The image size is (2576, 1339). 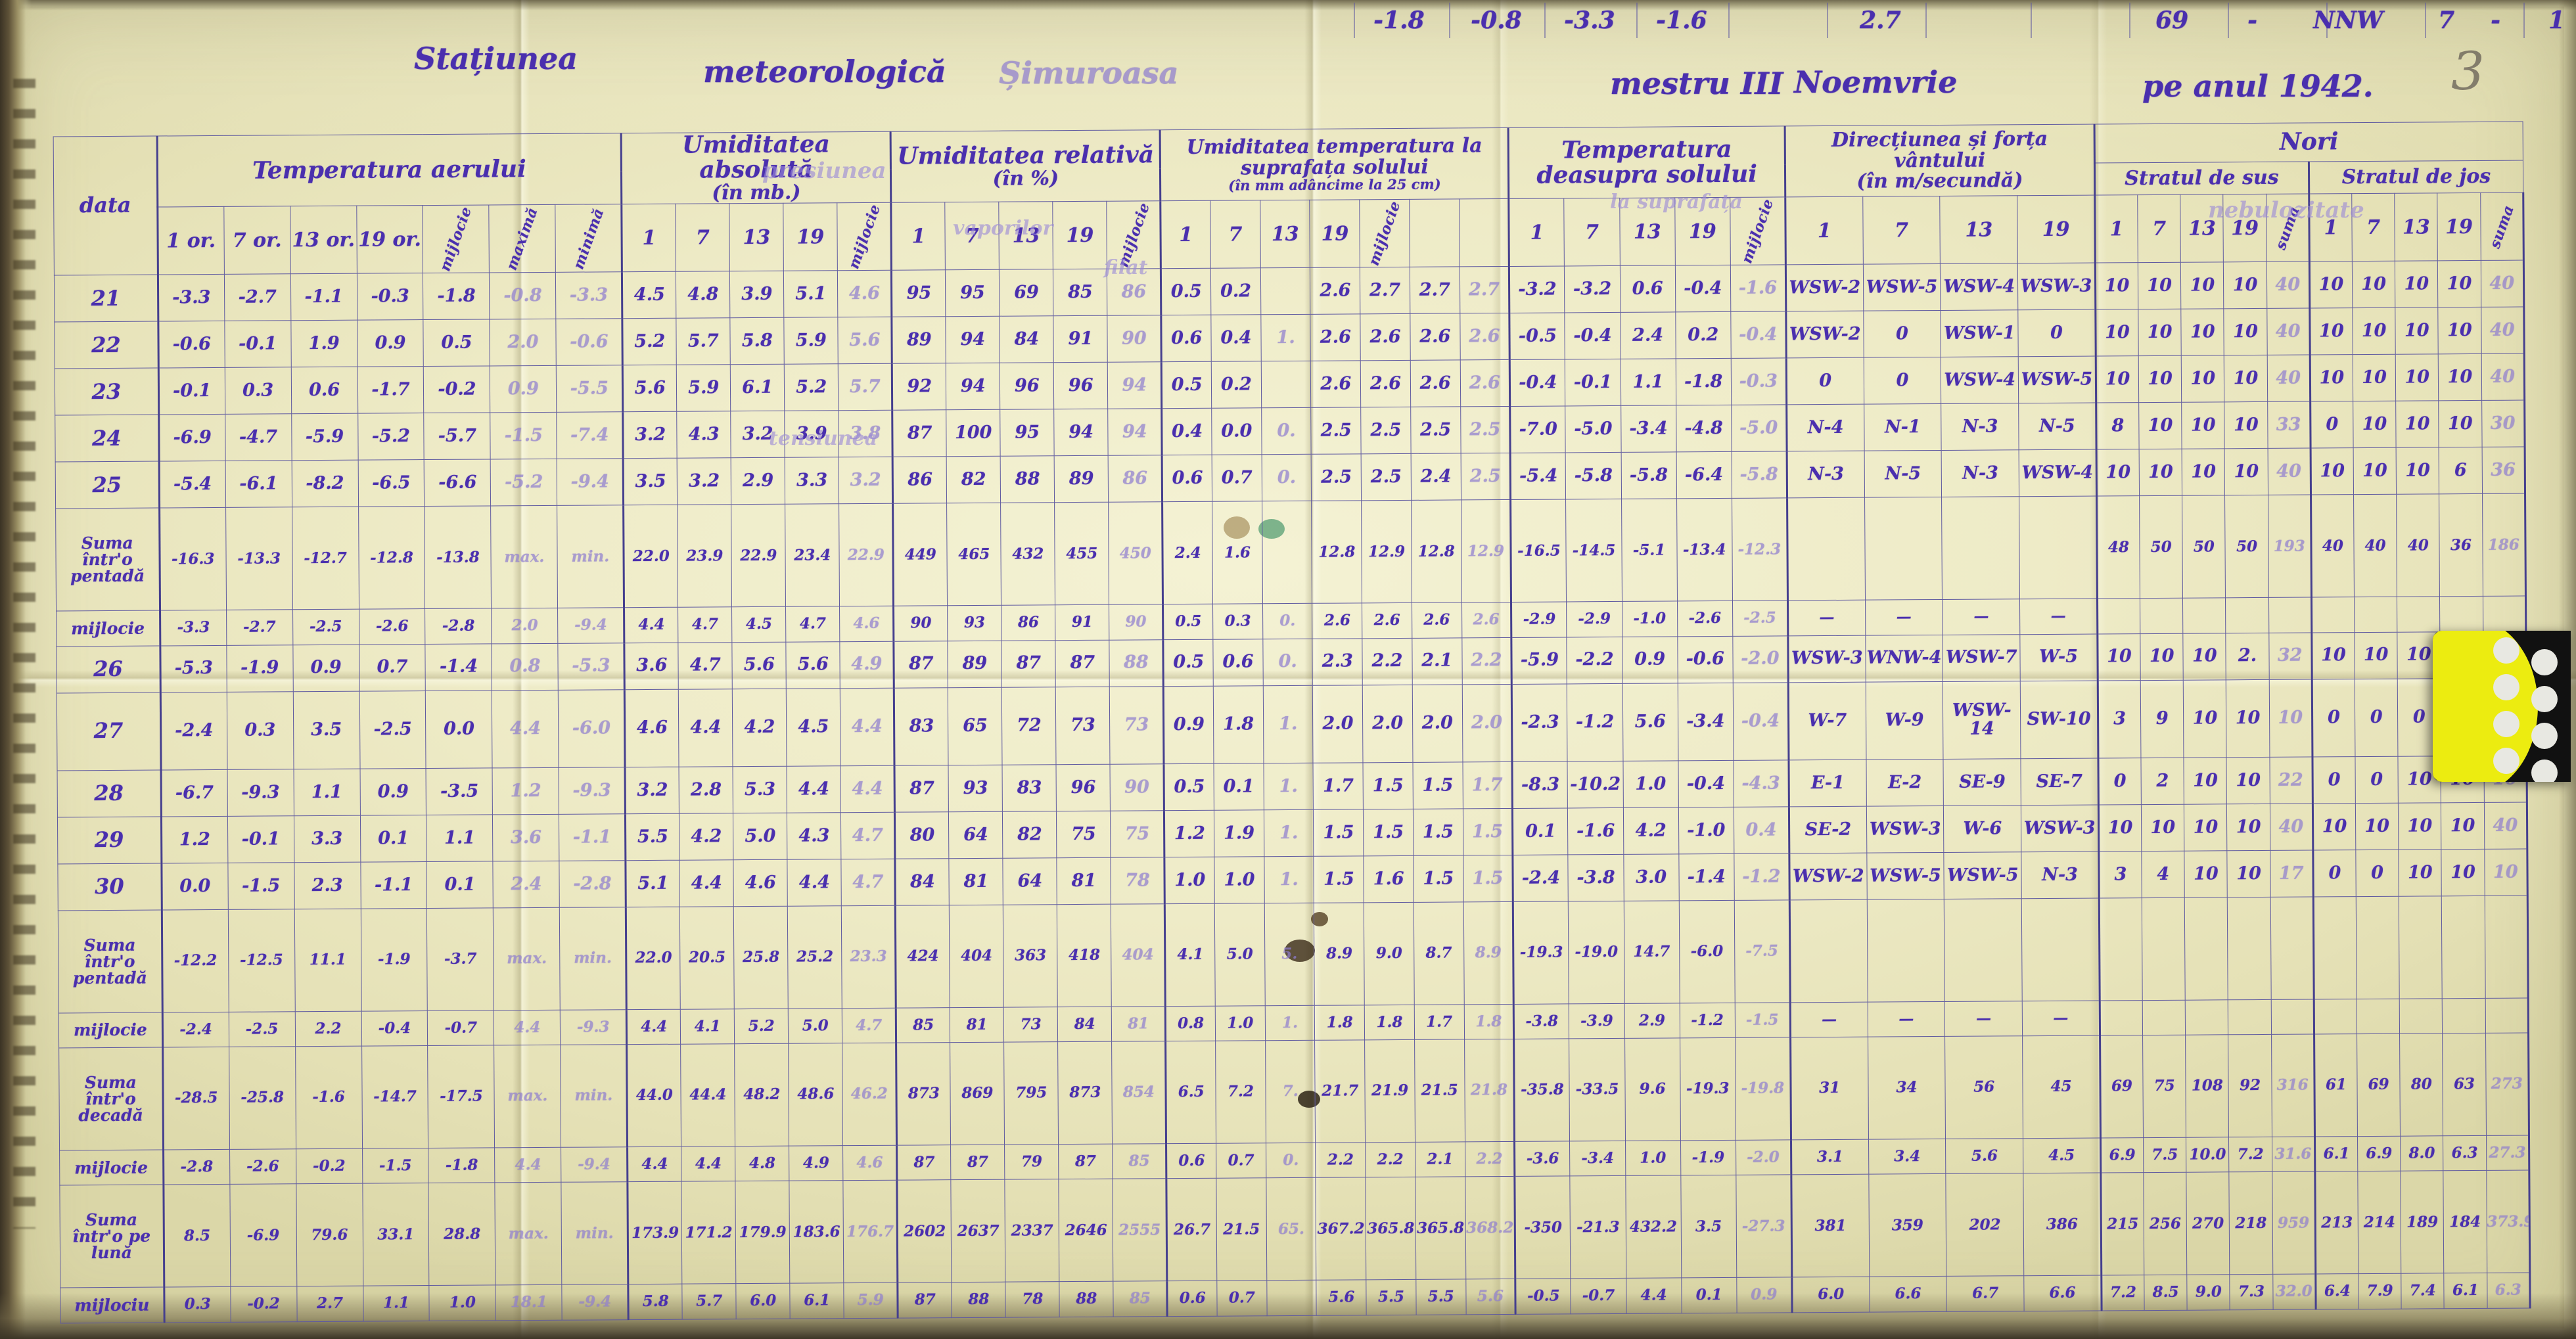 I want to click on subheader-wind-2: 13, so click(x=1979, y=229).